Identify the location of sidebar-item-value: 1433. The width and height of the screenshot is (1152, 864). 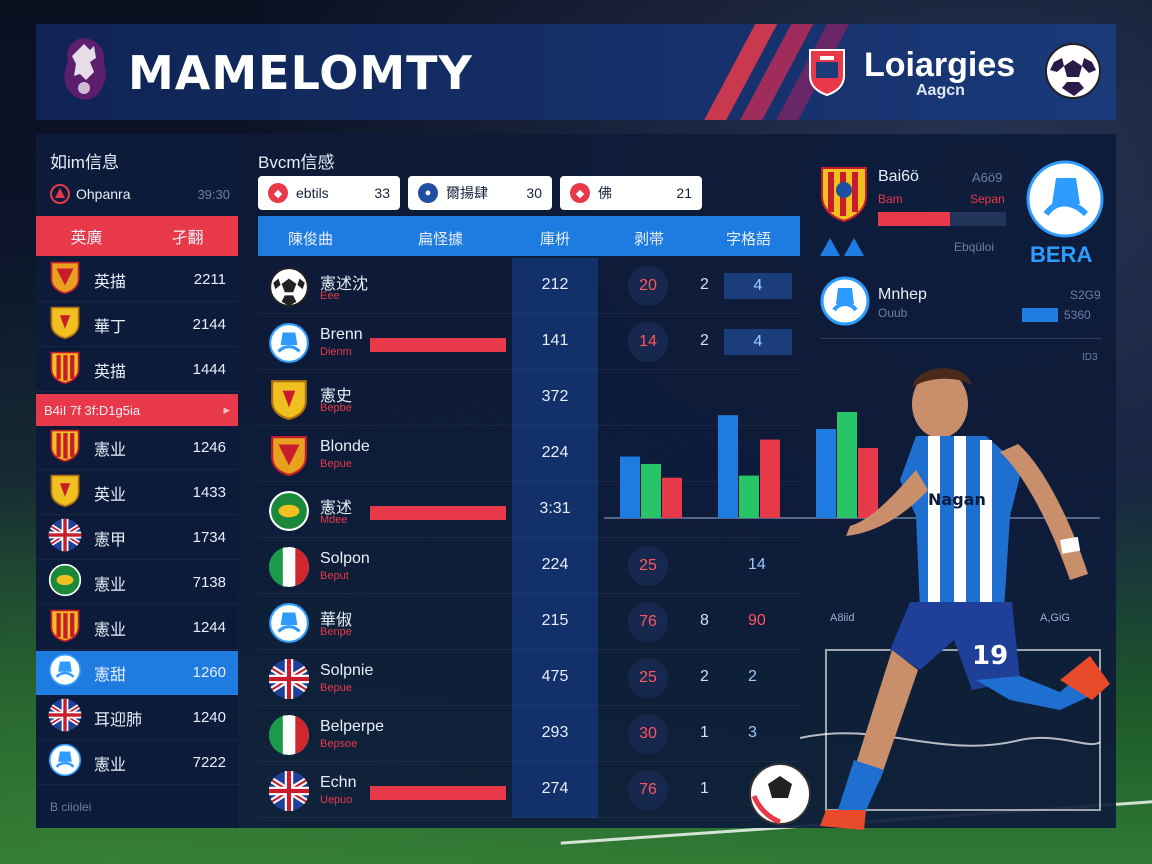
(209, 492).